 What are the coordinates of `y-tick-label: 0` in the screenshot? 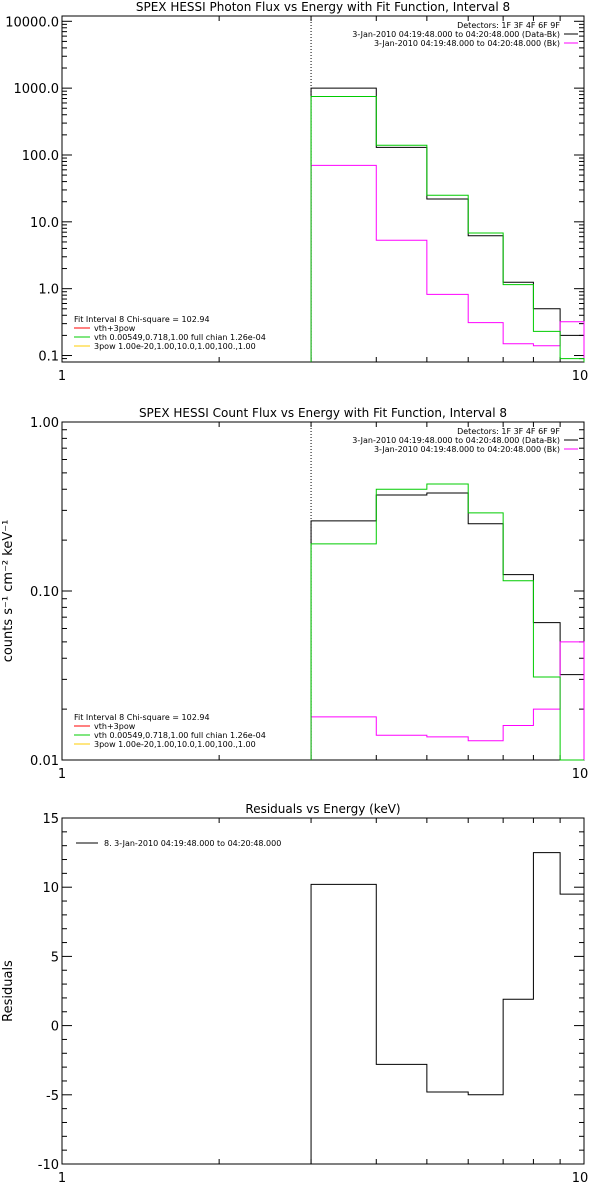 It's located at (55, 1027).